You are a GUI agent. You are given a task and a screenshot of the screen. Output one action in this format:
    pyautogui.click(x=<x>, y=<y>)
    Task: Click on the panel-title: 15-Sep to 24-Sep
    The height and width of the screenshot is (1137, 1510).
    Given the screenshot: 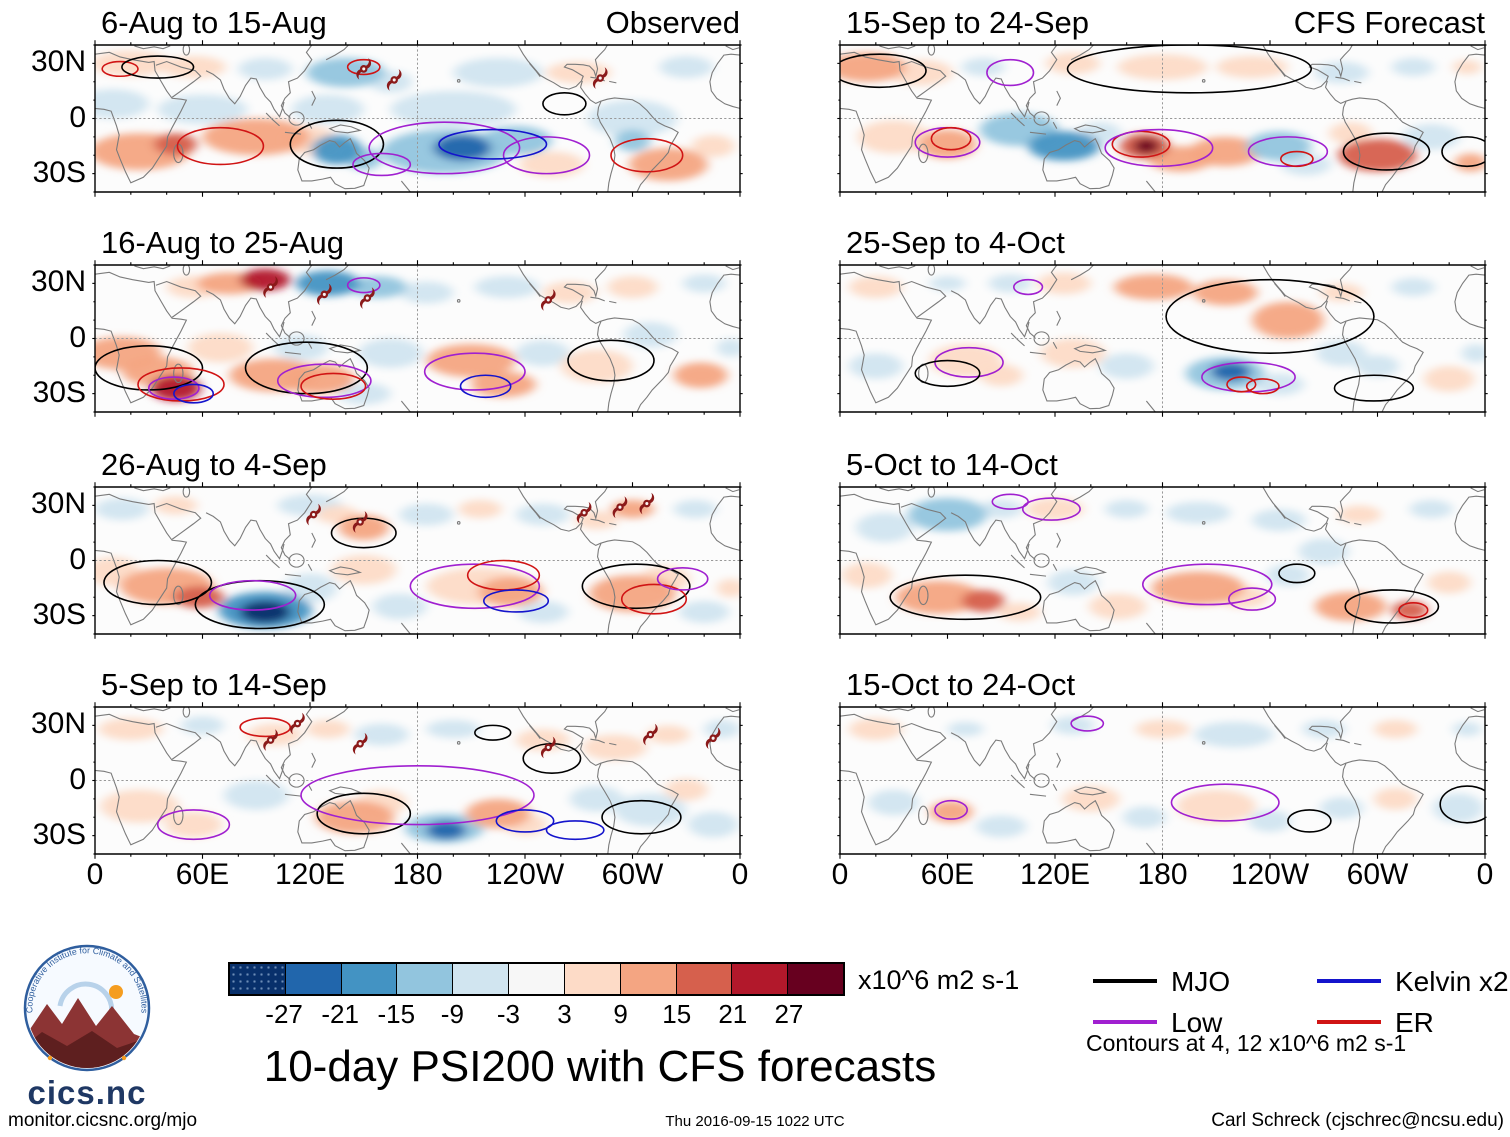 What is the action you would take?
    pyautogui.click(x=968, y=22)
    